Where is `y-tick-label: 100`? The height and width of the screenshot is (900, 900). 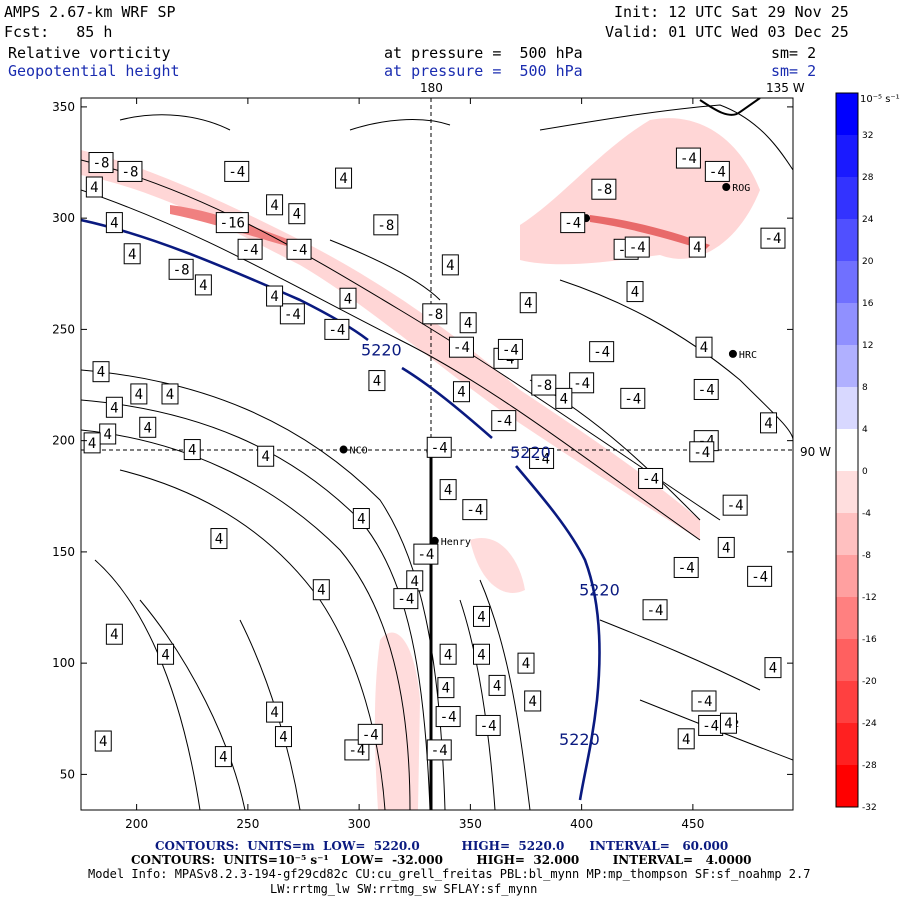 y-tick-label: 100 is located at coordinates (63, 663).